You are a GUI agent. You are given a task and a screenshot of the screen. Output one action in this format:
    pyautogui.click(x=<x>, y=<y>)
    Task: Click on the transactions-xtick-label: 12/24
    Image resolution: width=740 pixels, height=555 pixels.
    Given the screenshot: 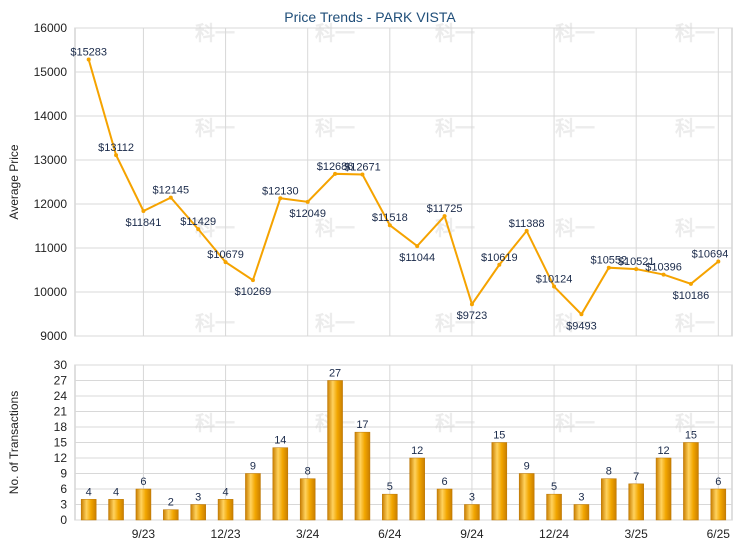 What is the action you would take?
    pyautogui.click(x=554, y=534)
    